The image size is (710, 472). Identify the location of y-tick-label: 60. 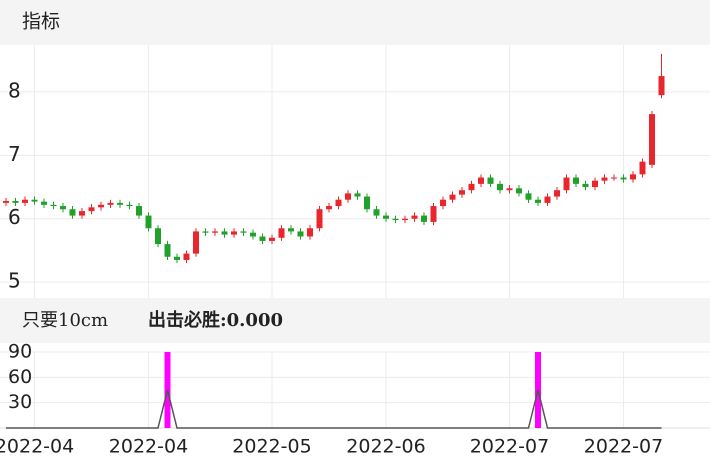
(20, 377).